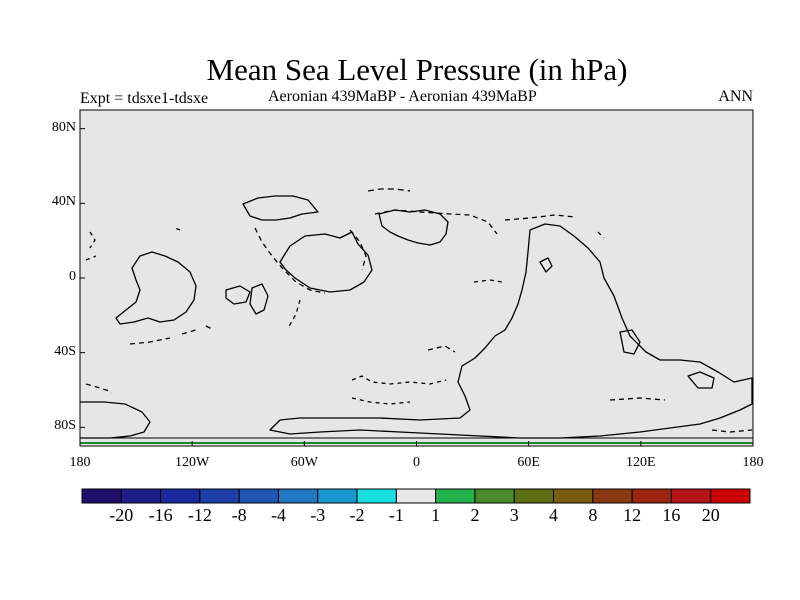  Describe the element at coordinates (554, 515) in the screenshot. I see `colorbar-label: 4` at that location.